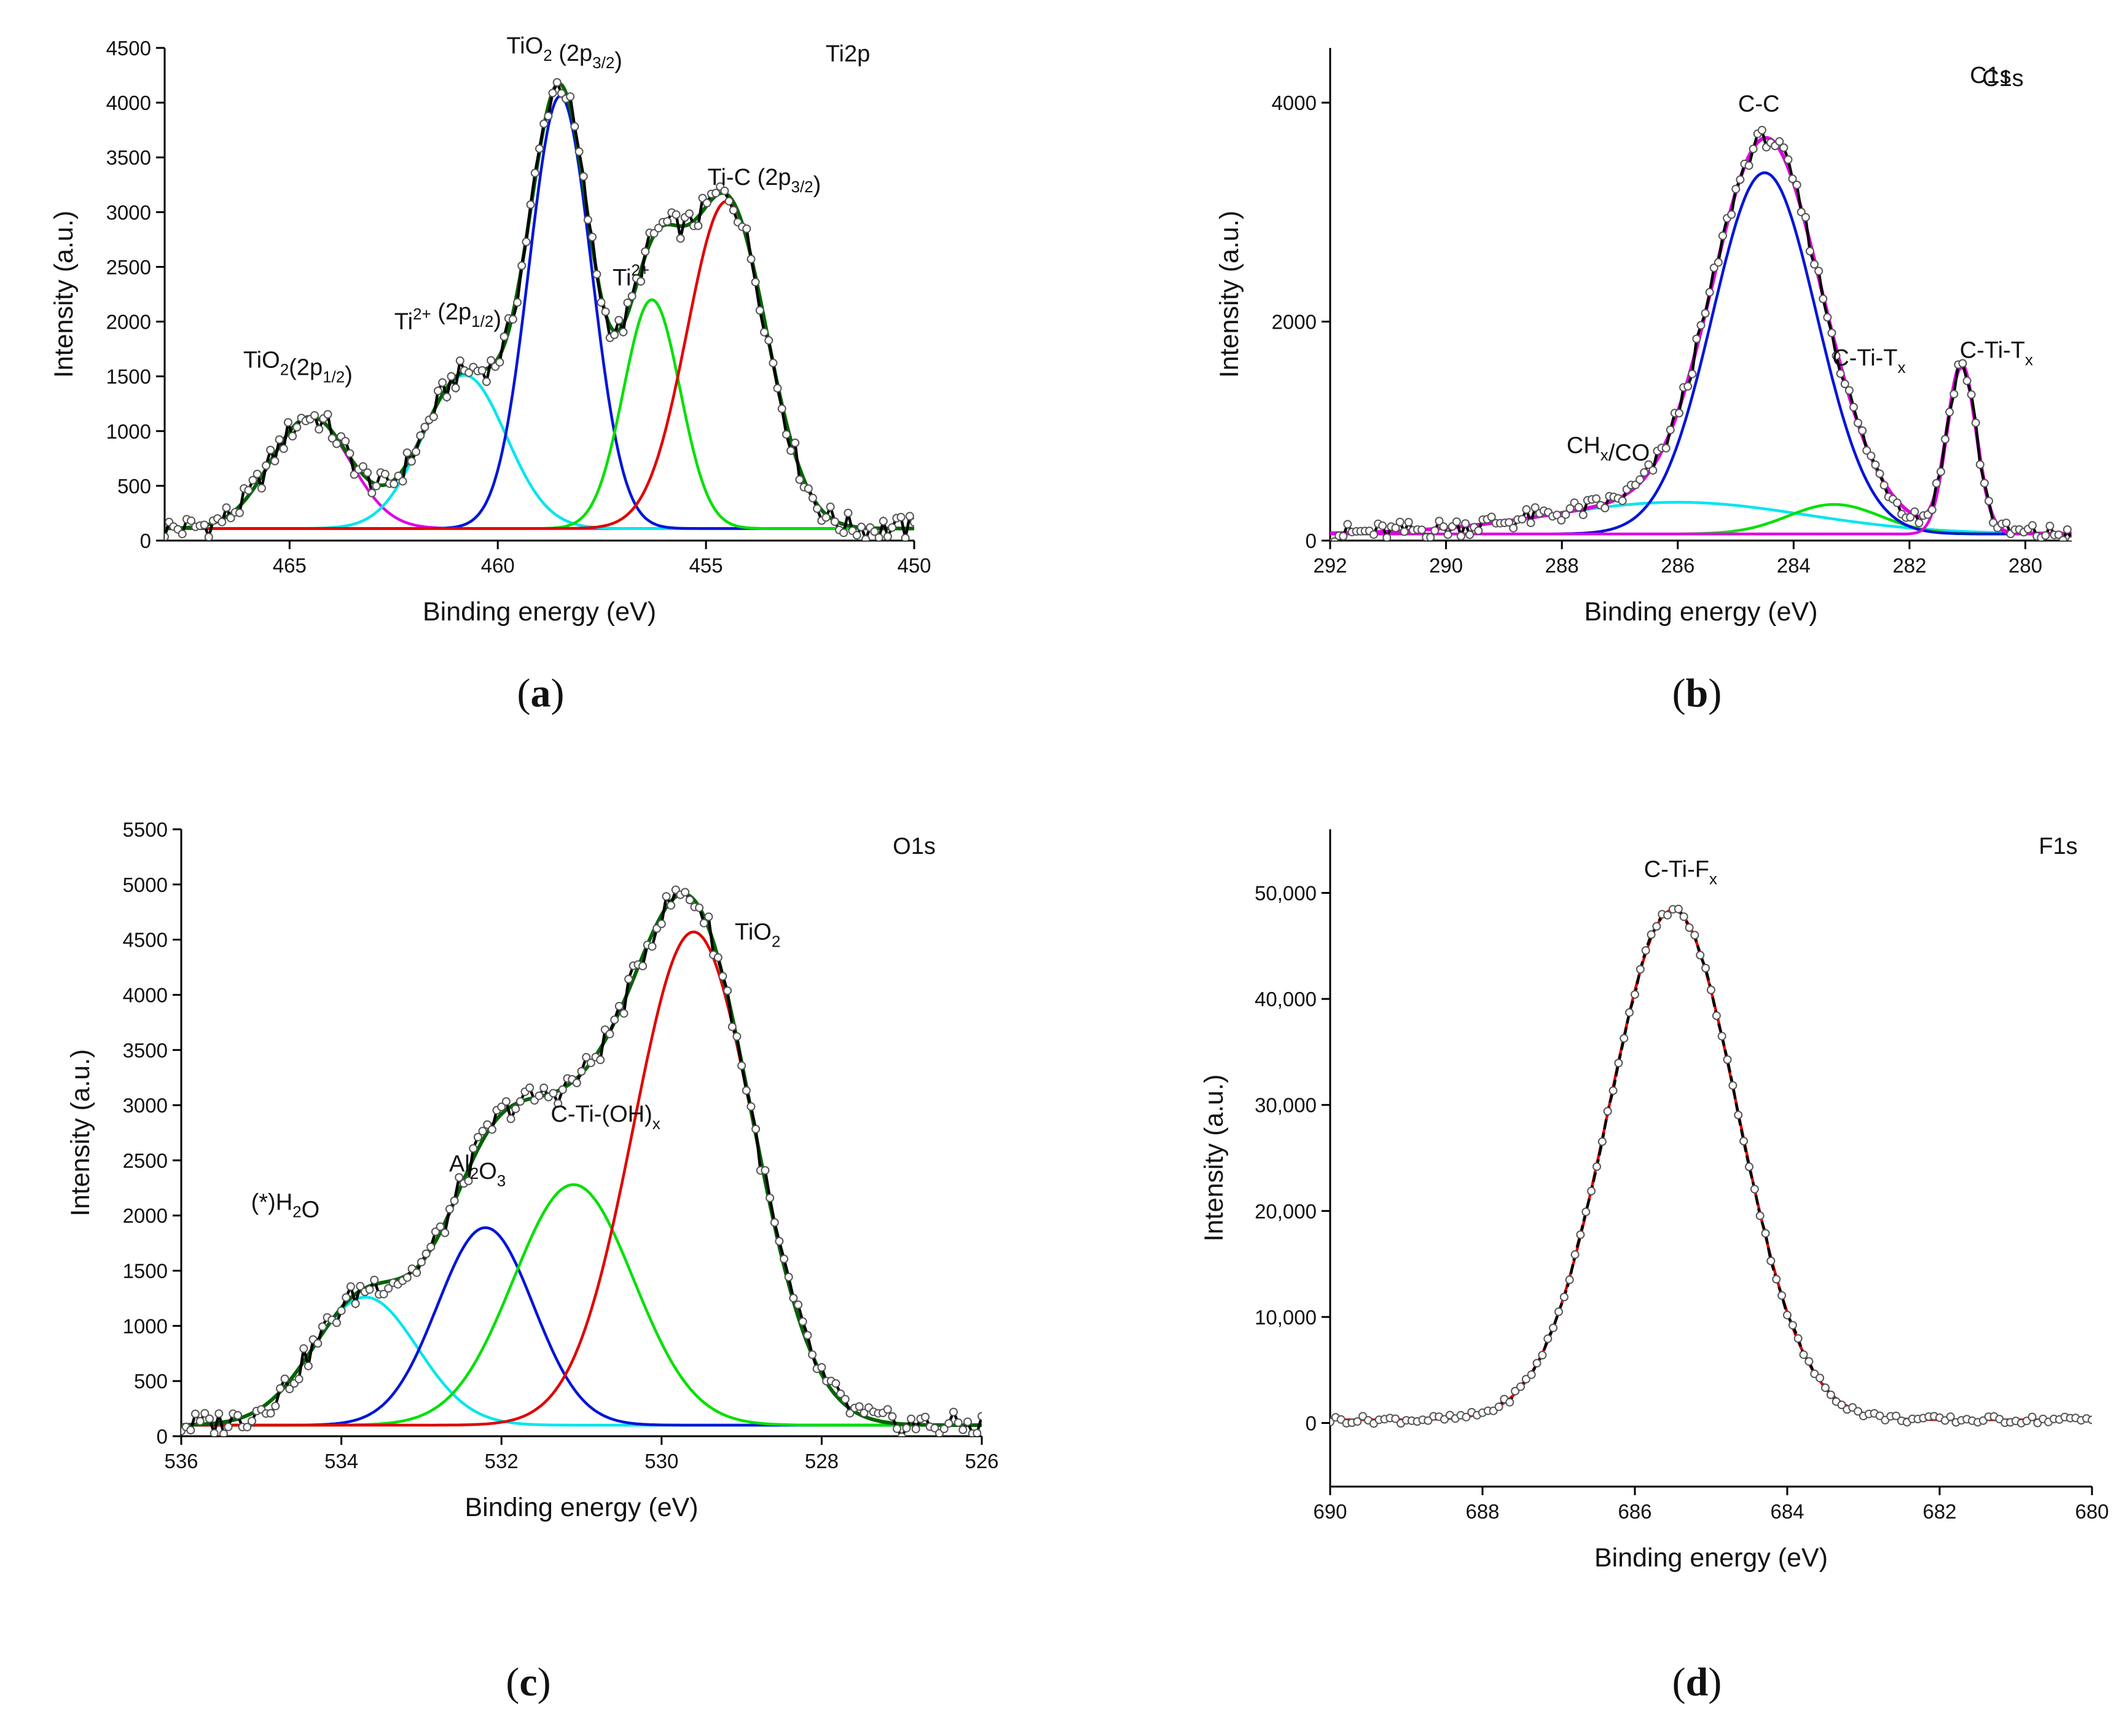 Image resolution: width=2127 pixels, height=1736 pixels. I want to click on x-tick-label: 532, so click(502, 1461).